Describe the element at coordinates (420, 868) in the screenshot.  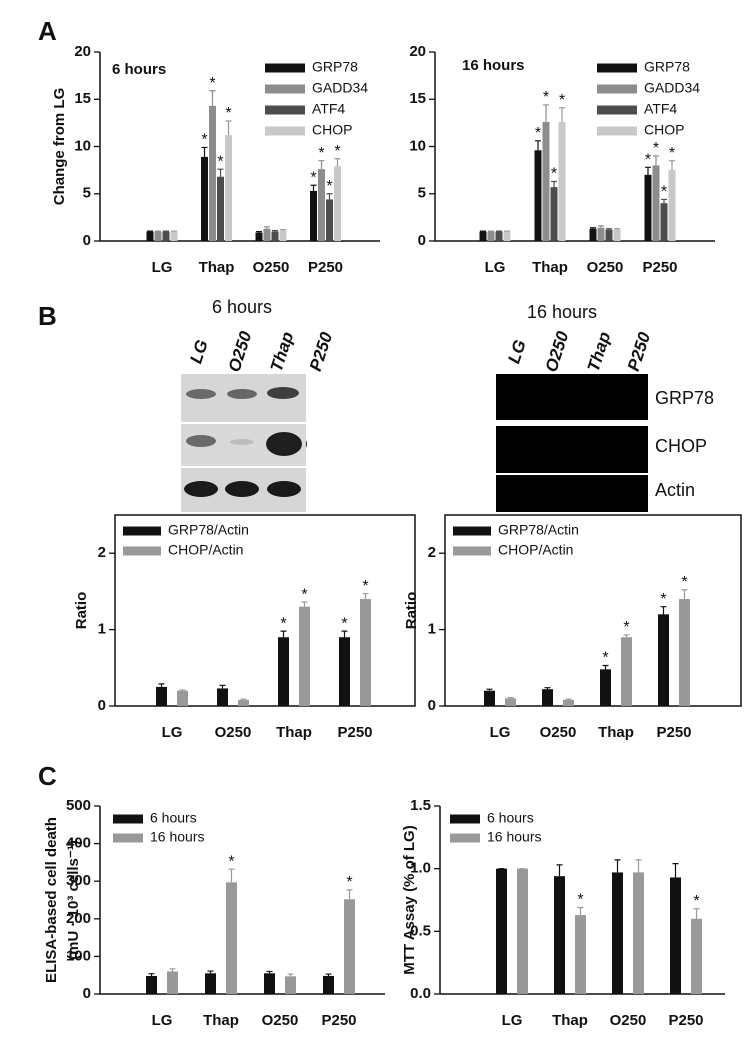
I see `y-tick-label: 1.0` at that location.